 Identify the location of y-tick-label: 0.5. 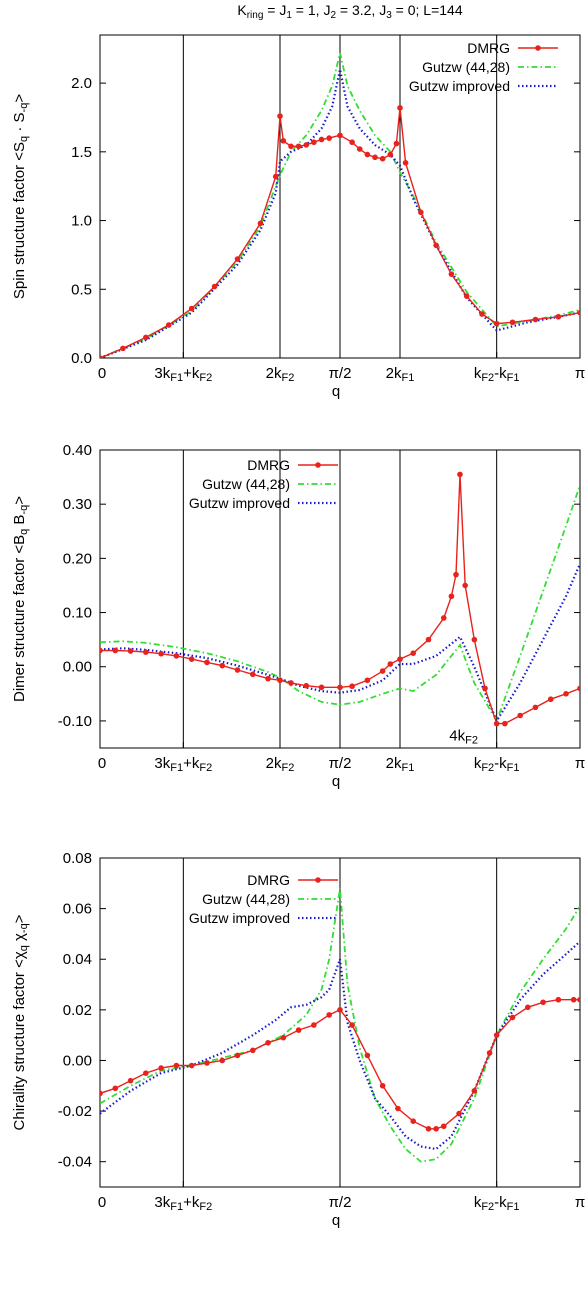
(81, 289).